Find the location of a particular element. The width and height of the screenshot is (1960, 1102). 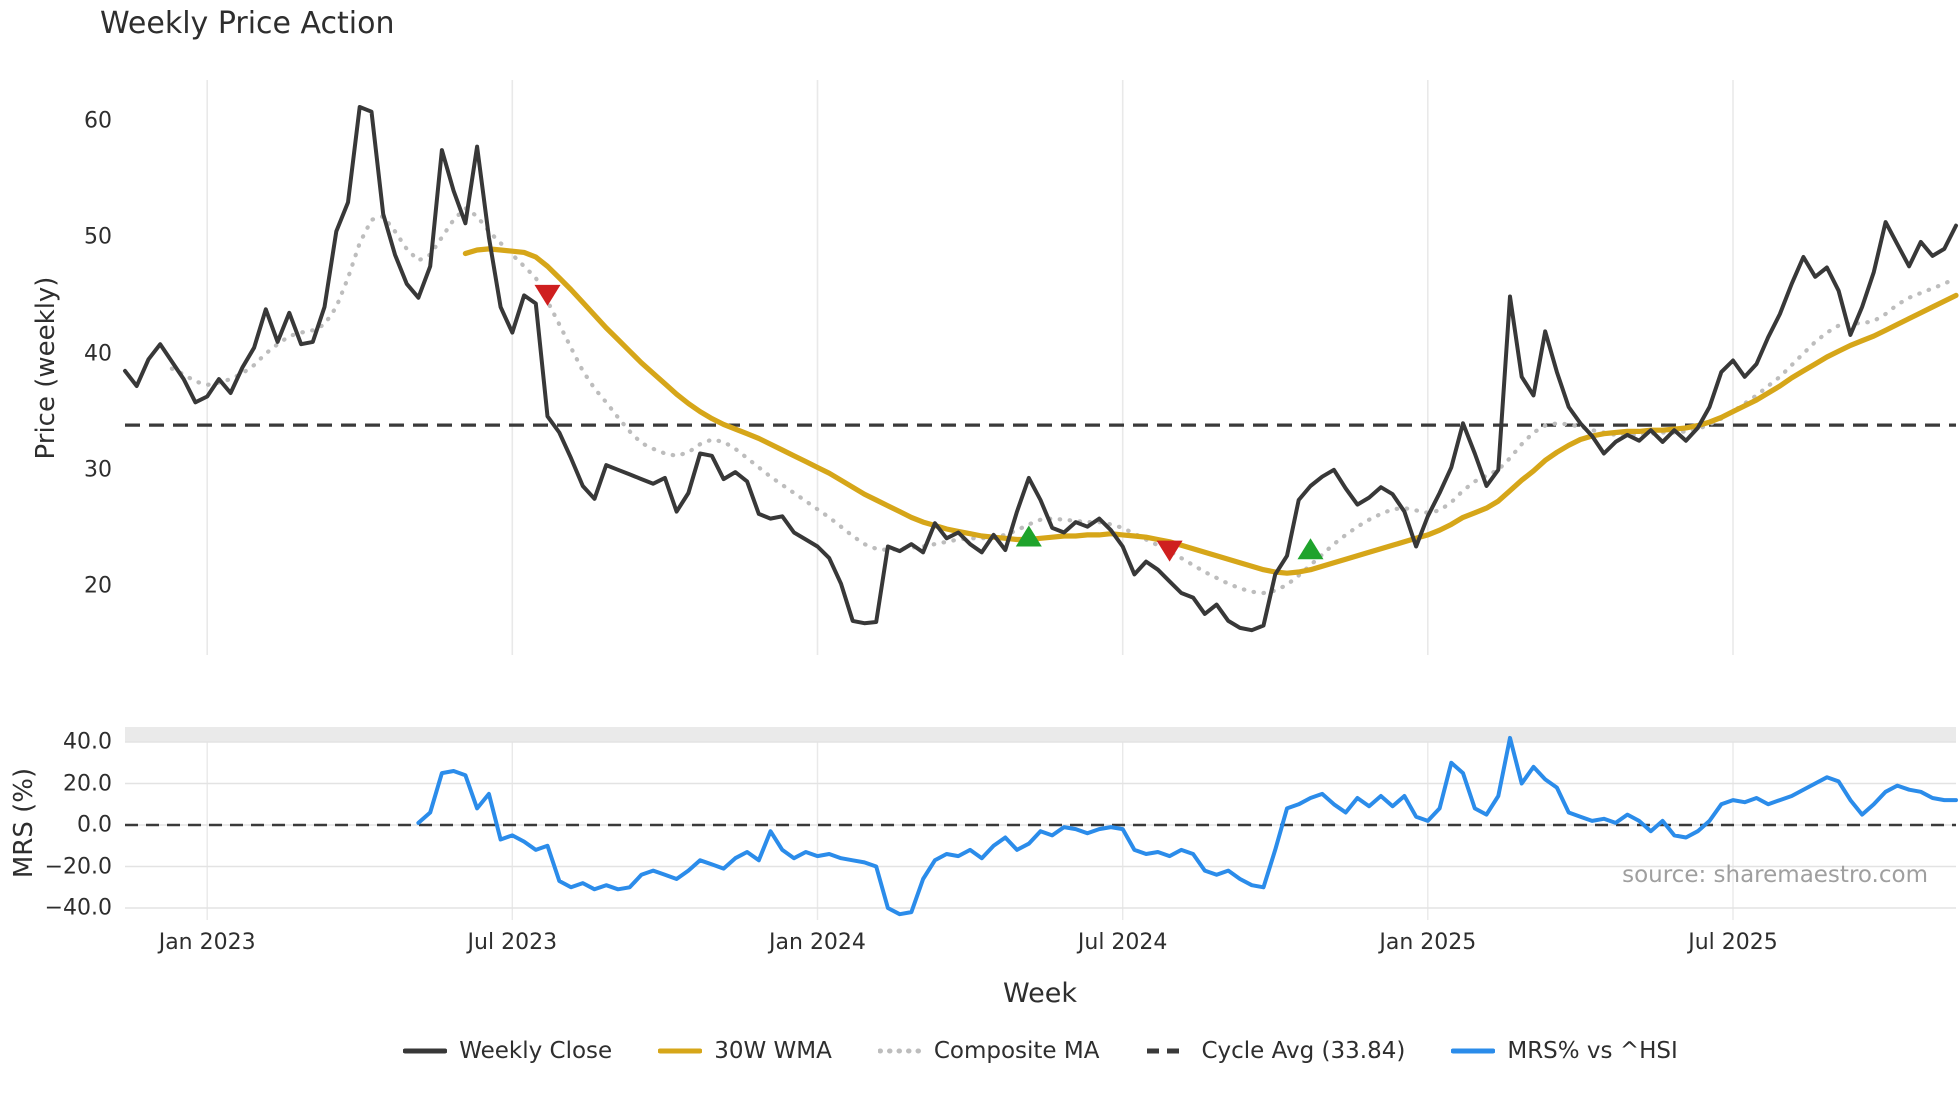

source-credit: source: sharemaestro.com is located at coordinates (1775, 875).